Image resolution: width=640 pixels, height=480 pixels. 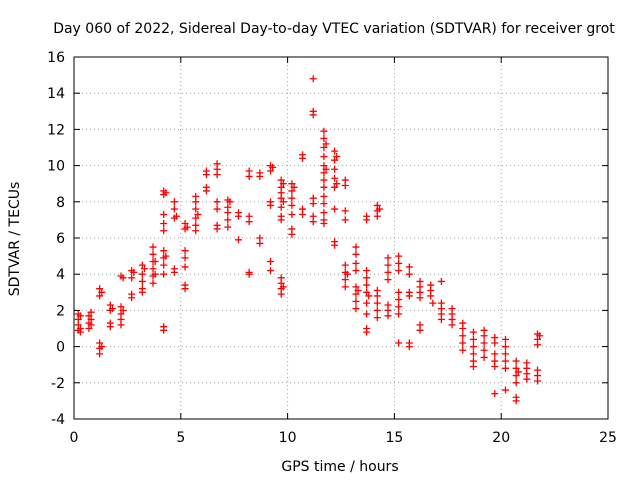 I want to click on x-tick-label: 0, so click(x=74, y=438).